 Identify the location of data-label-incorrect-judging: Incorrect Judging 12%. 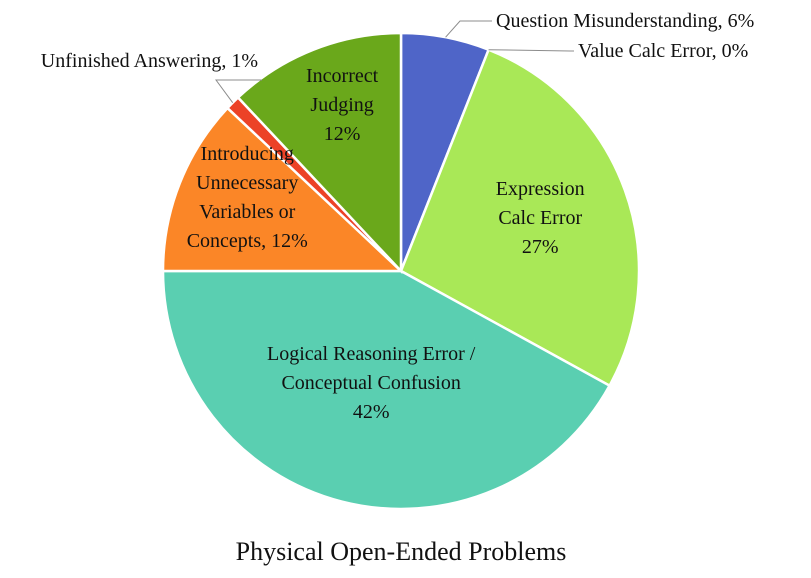
(342, 105).